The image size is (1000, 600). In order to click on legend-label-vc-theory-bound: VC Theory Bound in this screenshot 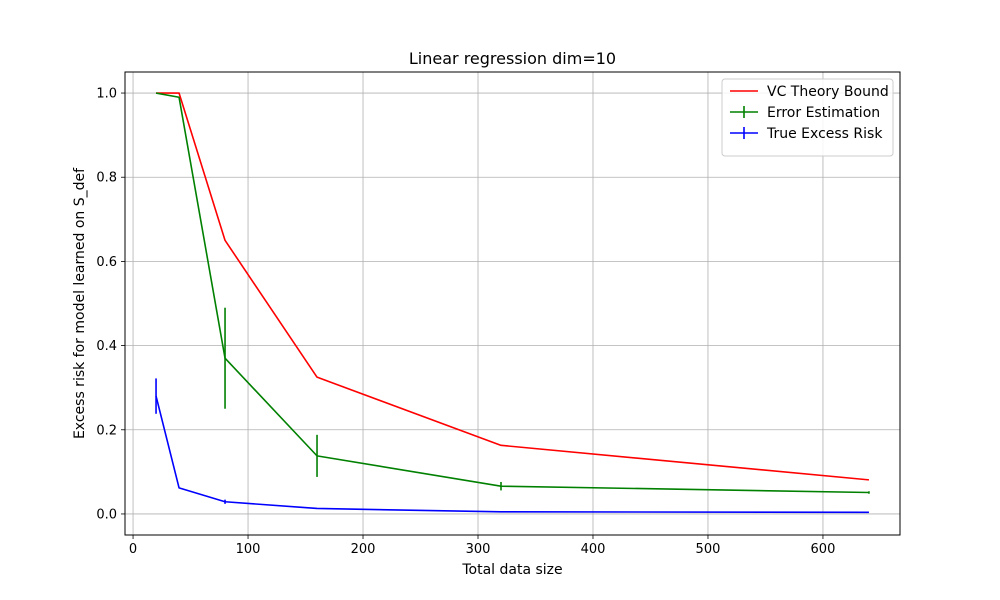, I will do `click(828, 92)`.